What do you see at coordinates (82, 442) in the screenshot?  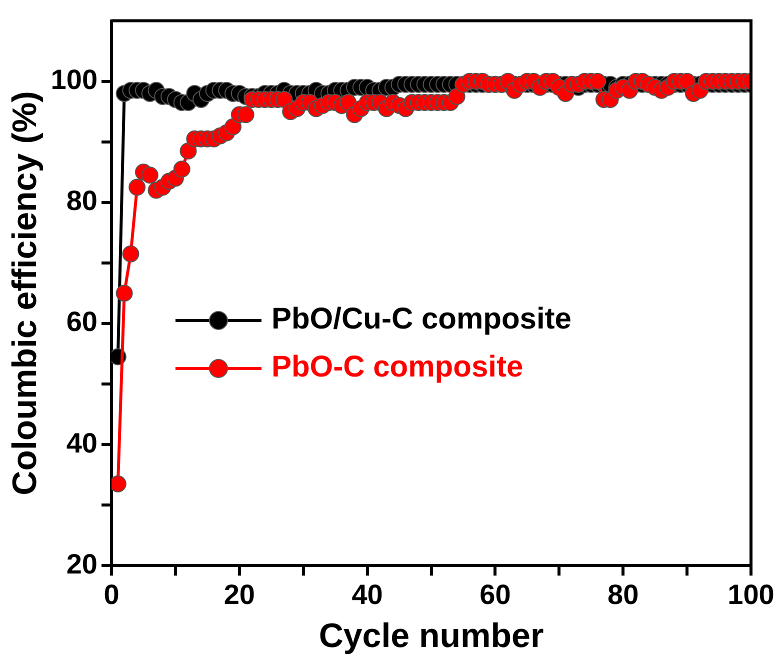 I see `y-tick-label: 40` at bounding box center [82, 442].